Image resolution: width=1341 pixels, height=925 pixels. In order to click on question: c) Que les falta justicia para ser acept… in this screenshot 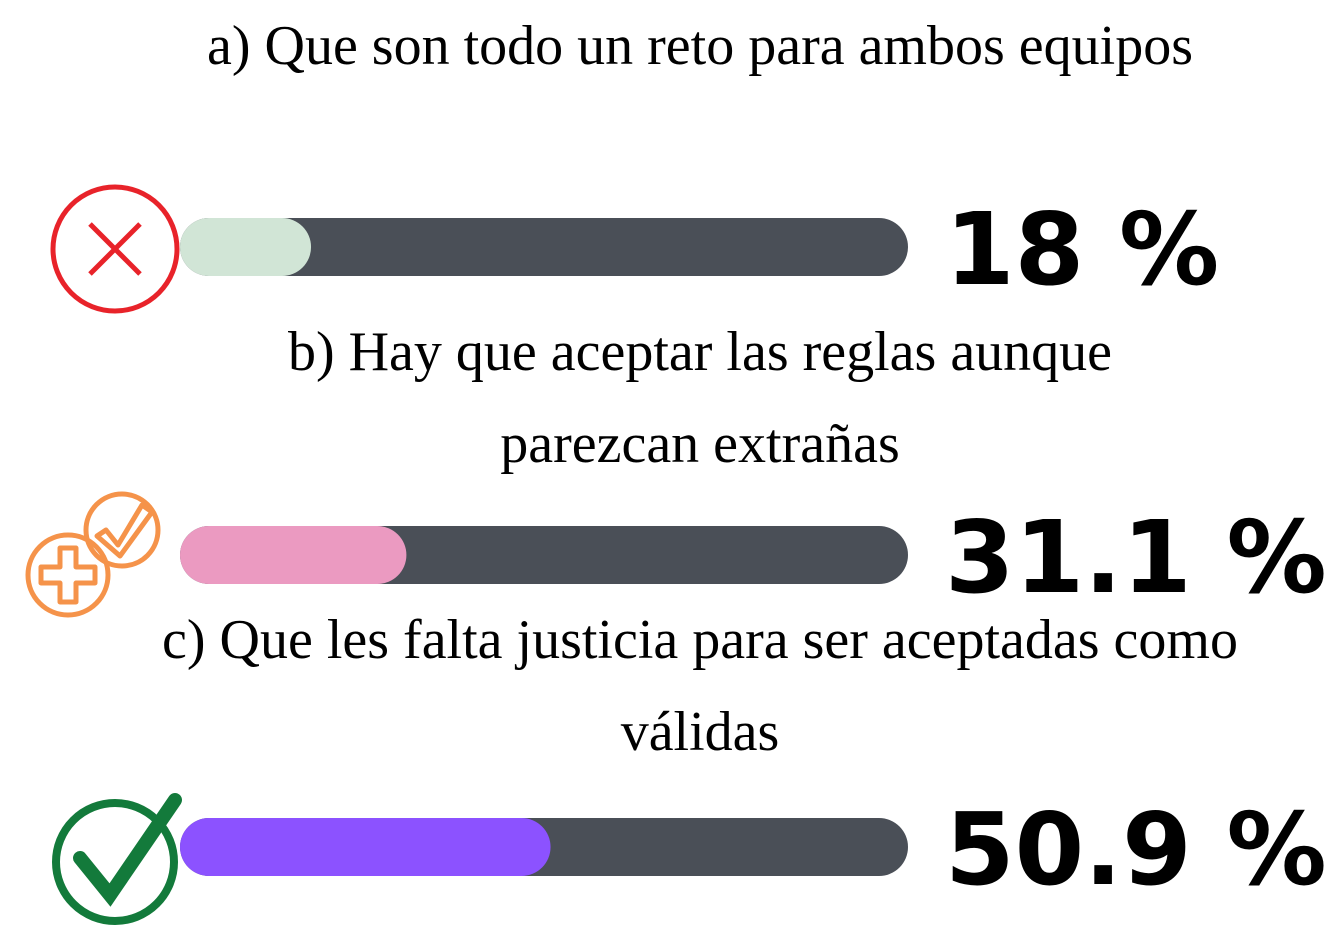, I will do `click(700, 686)`.